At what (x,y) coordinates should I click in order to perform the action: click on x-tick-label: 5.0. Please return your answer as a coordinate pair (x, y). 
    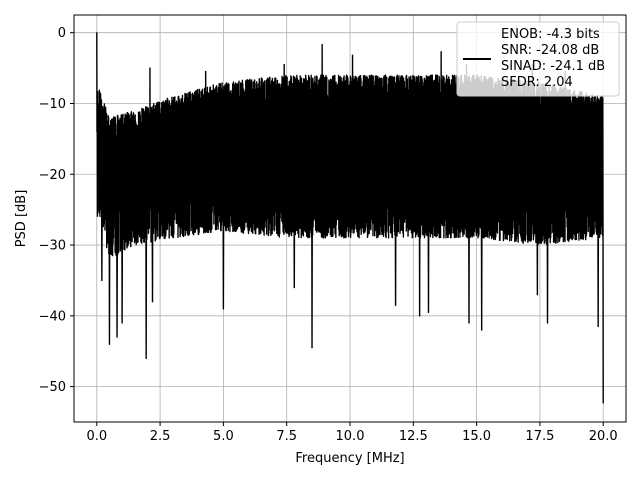
    Looking at the image, I should click on (223, 436).